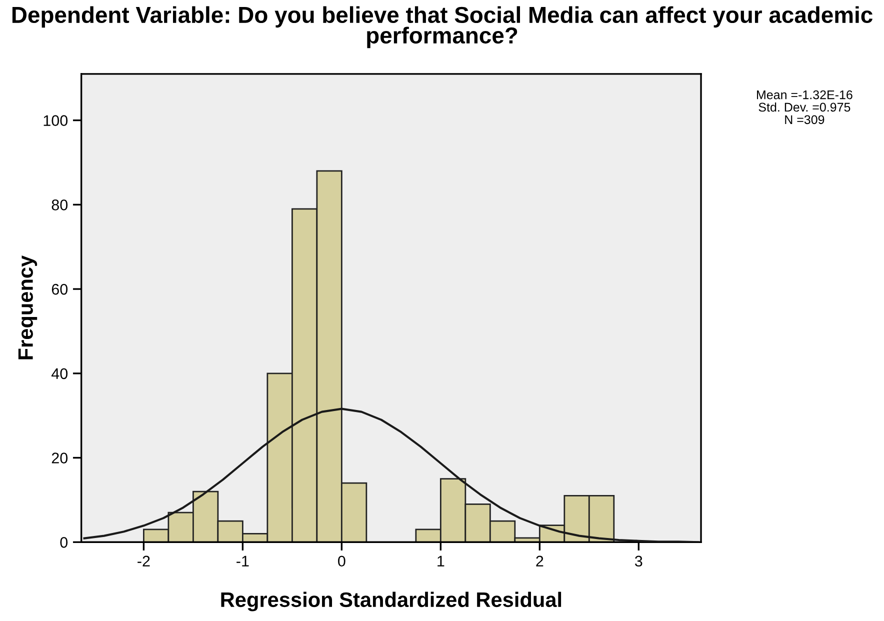 The width and height of the screenshot is (884, 621). I want to click on text: Mean =-1.32E-16, so click(804, 95).